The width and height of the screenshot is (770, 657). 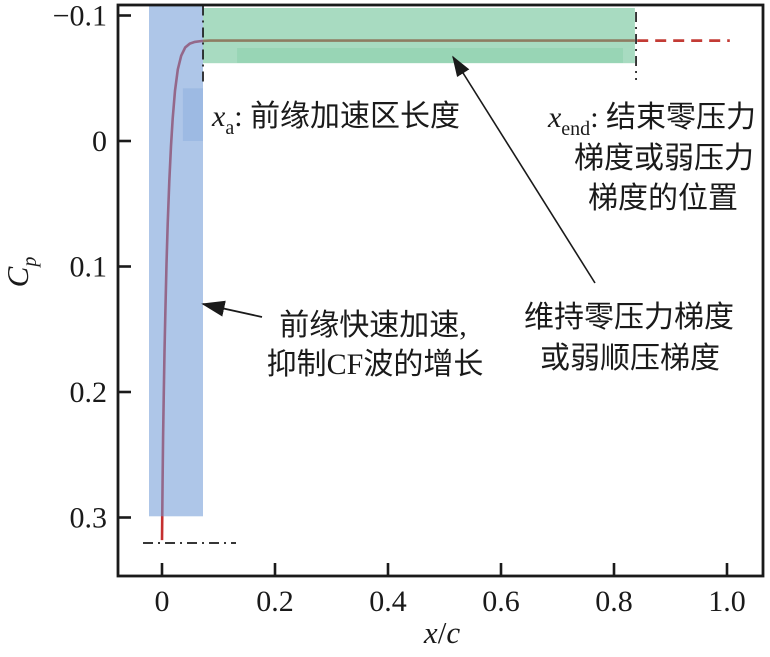 I want to click on xa-annotation: xa: 前缘加速区长度, so click(x=335, y=119).